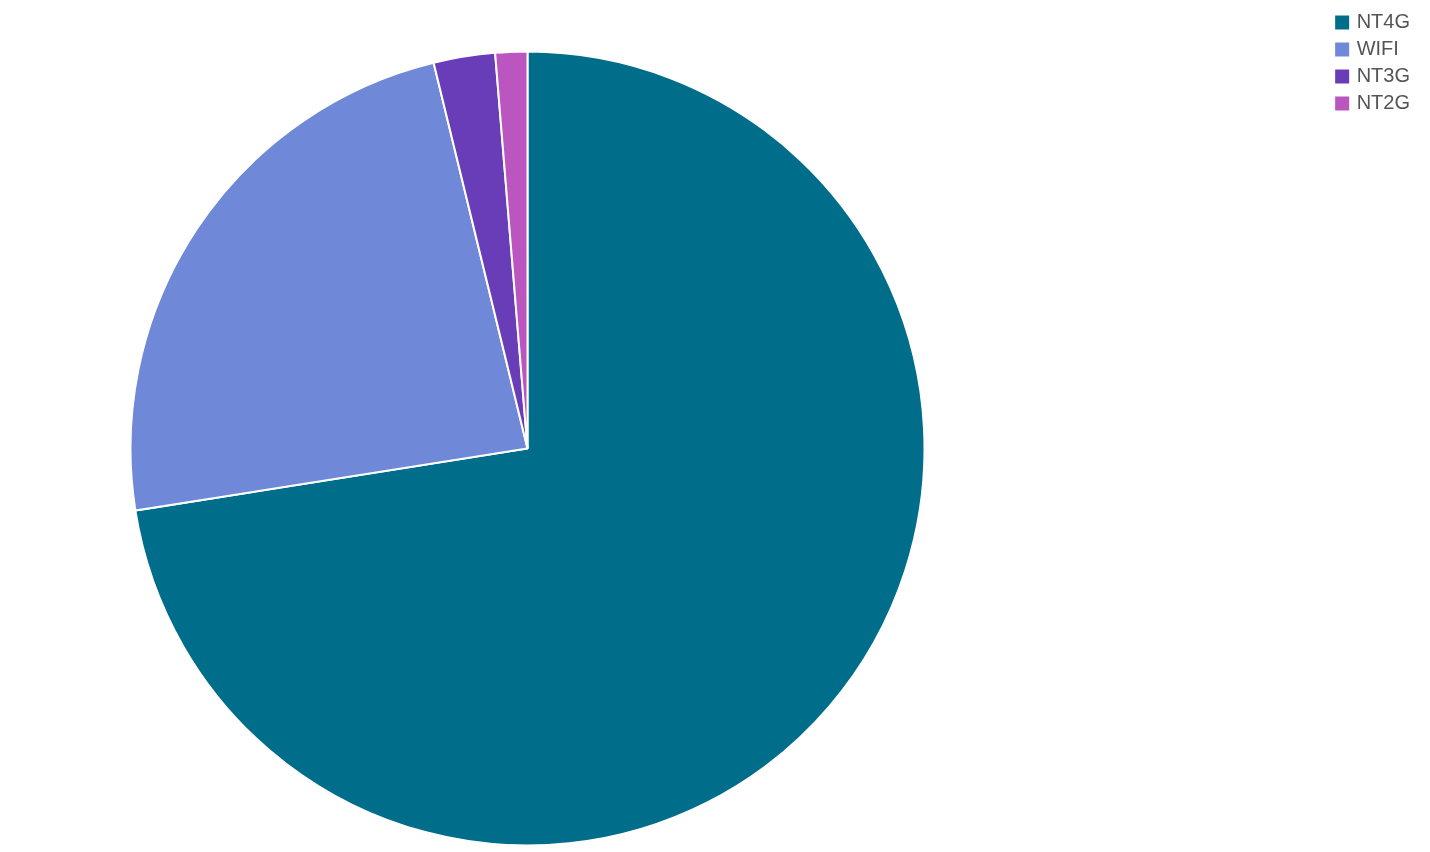 Image resolution: width=1430 pixels, height=852 pixels. Describe the element at coordinates (1377, 48) in the screenshot. I see `legend-label: WIFI` at that location.